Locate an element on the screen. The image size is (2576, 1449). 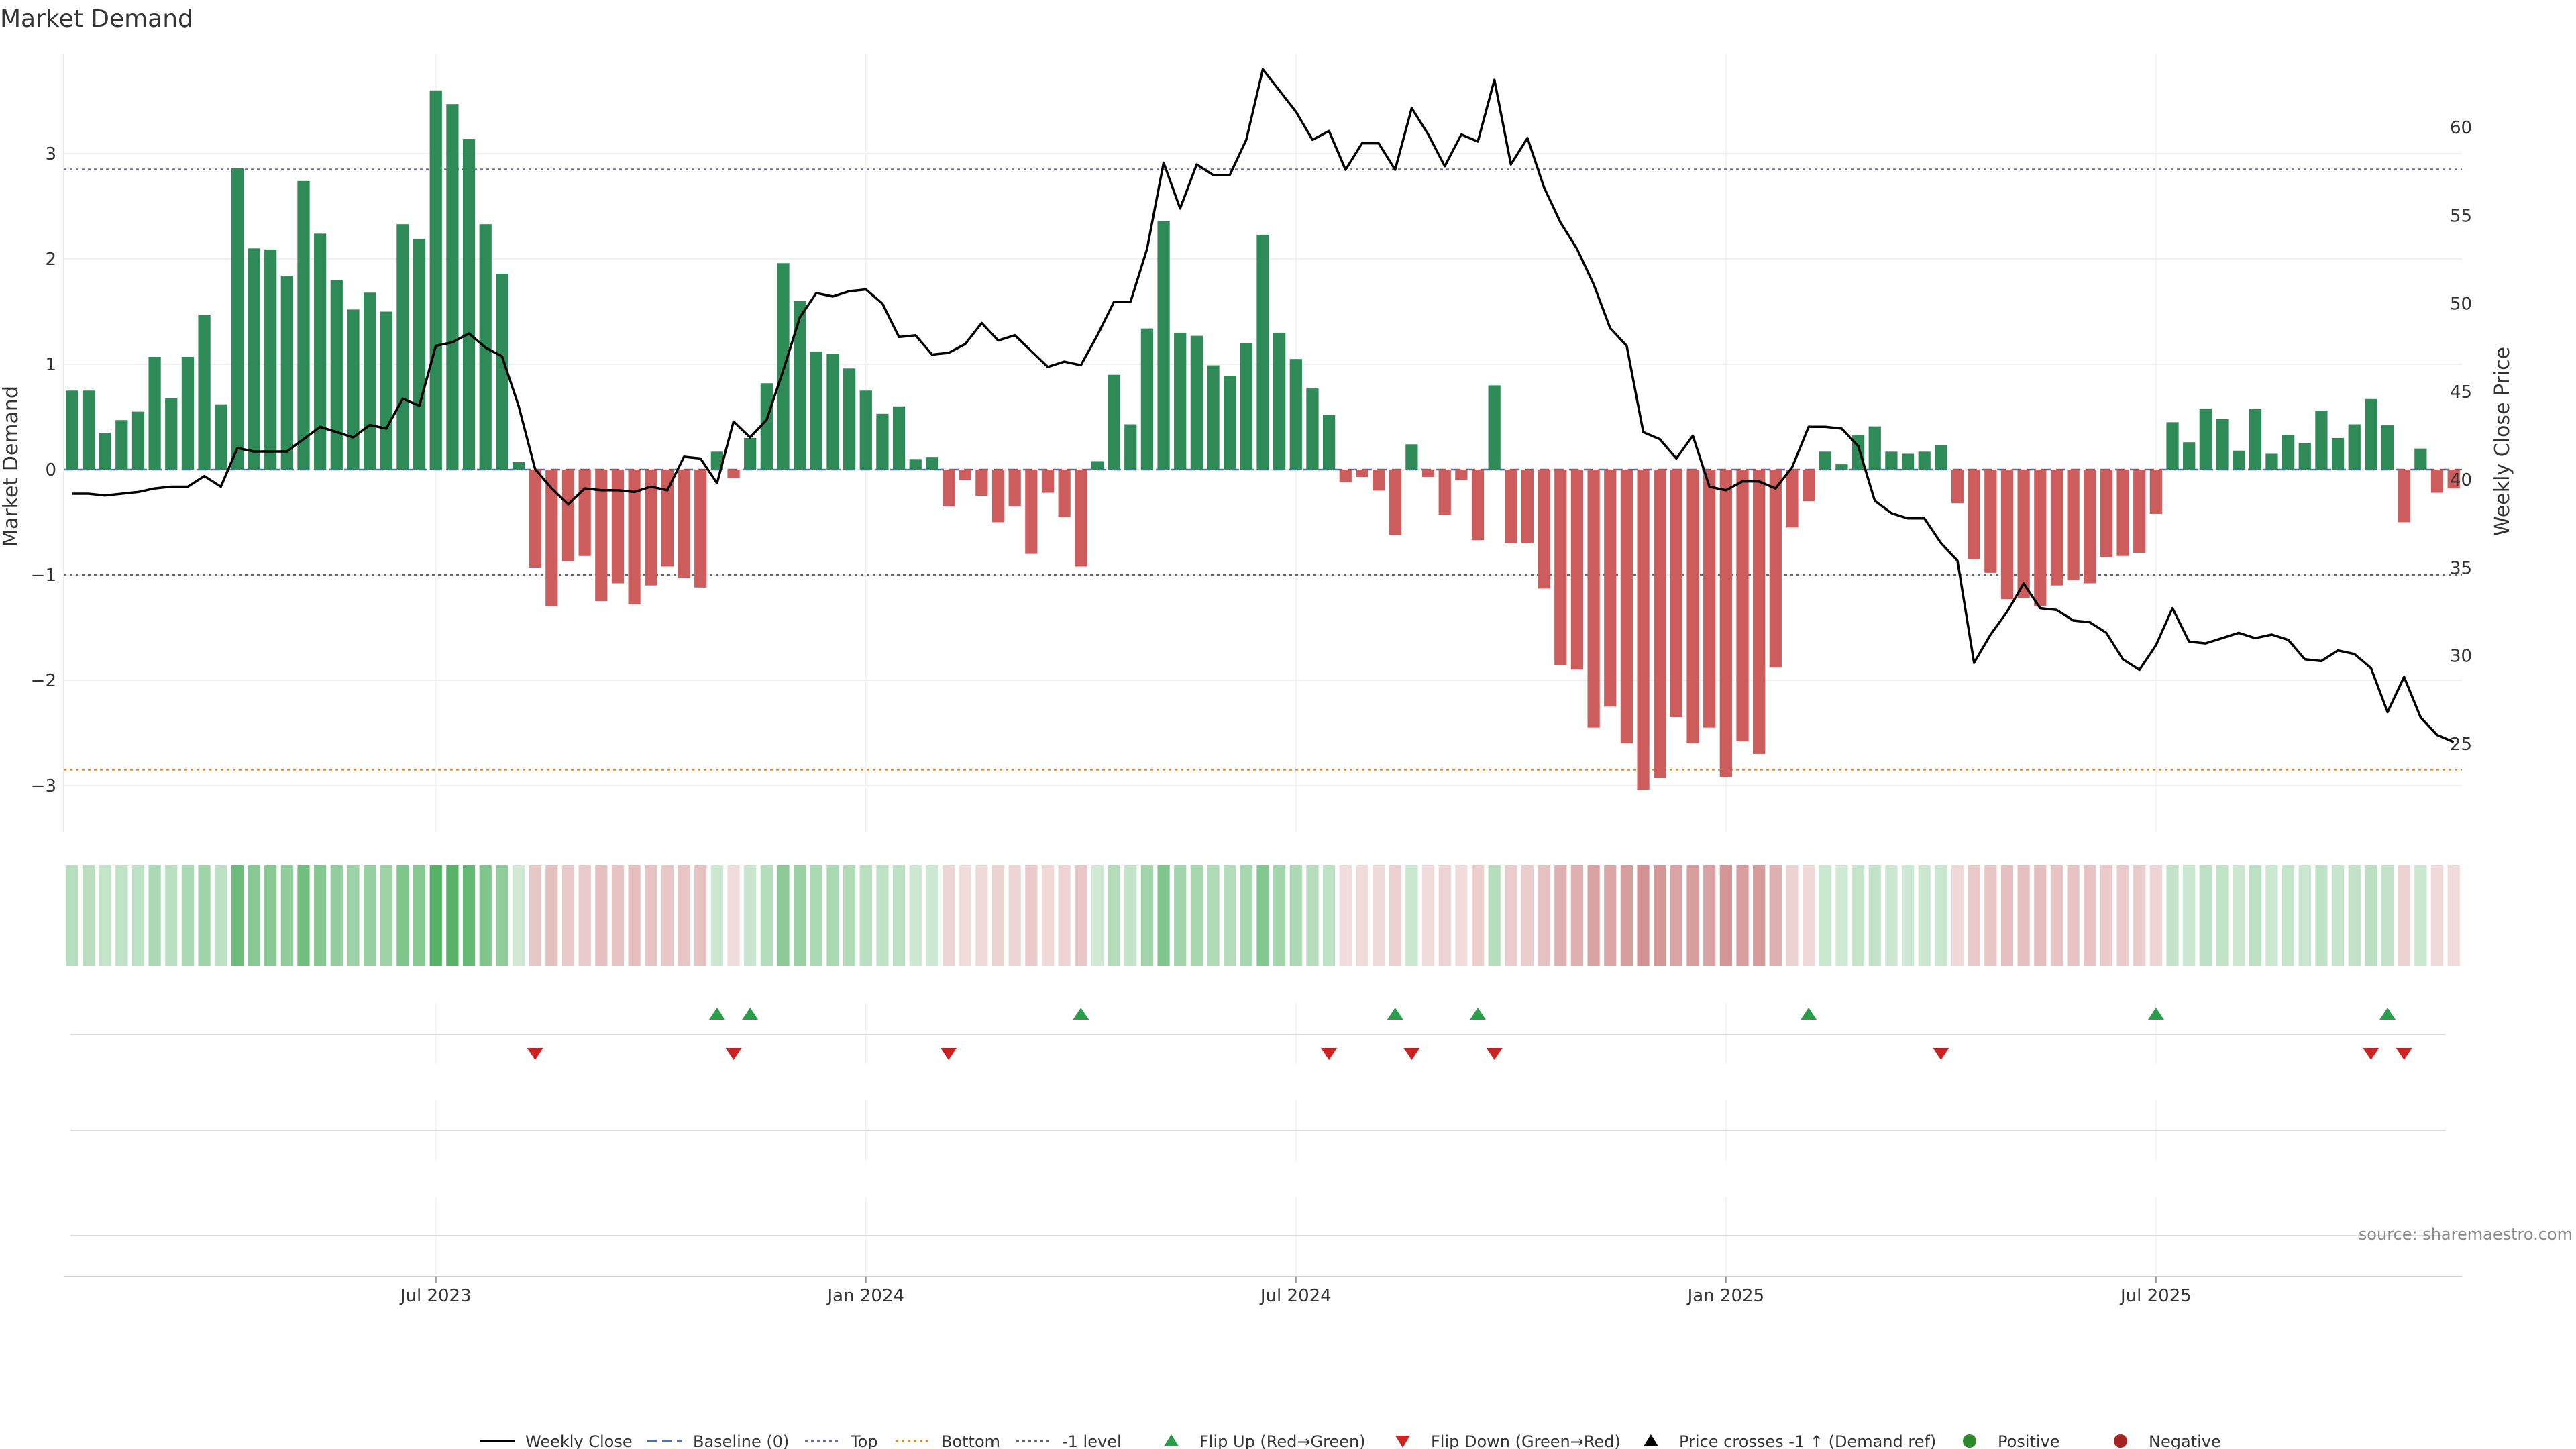
right-axis-ticks: 60 55 50 45 40 35 30 25 is located at coordinates (2461, 436).